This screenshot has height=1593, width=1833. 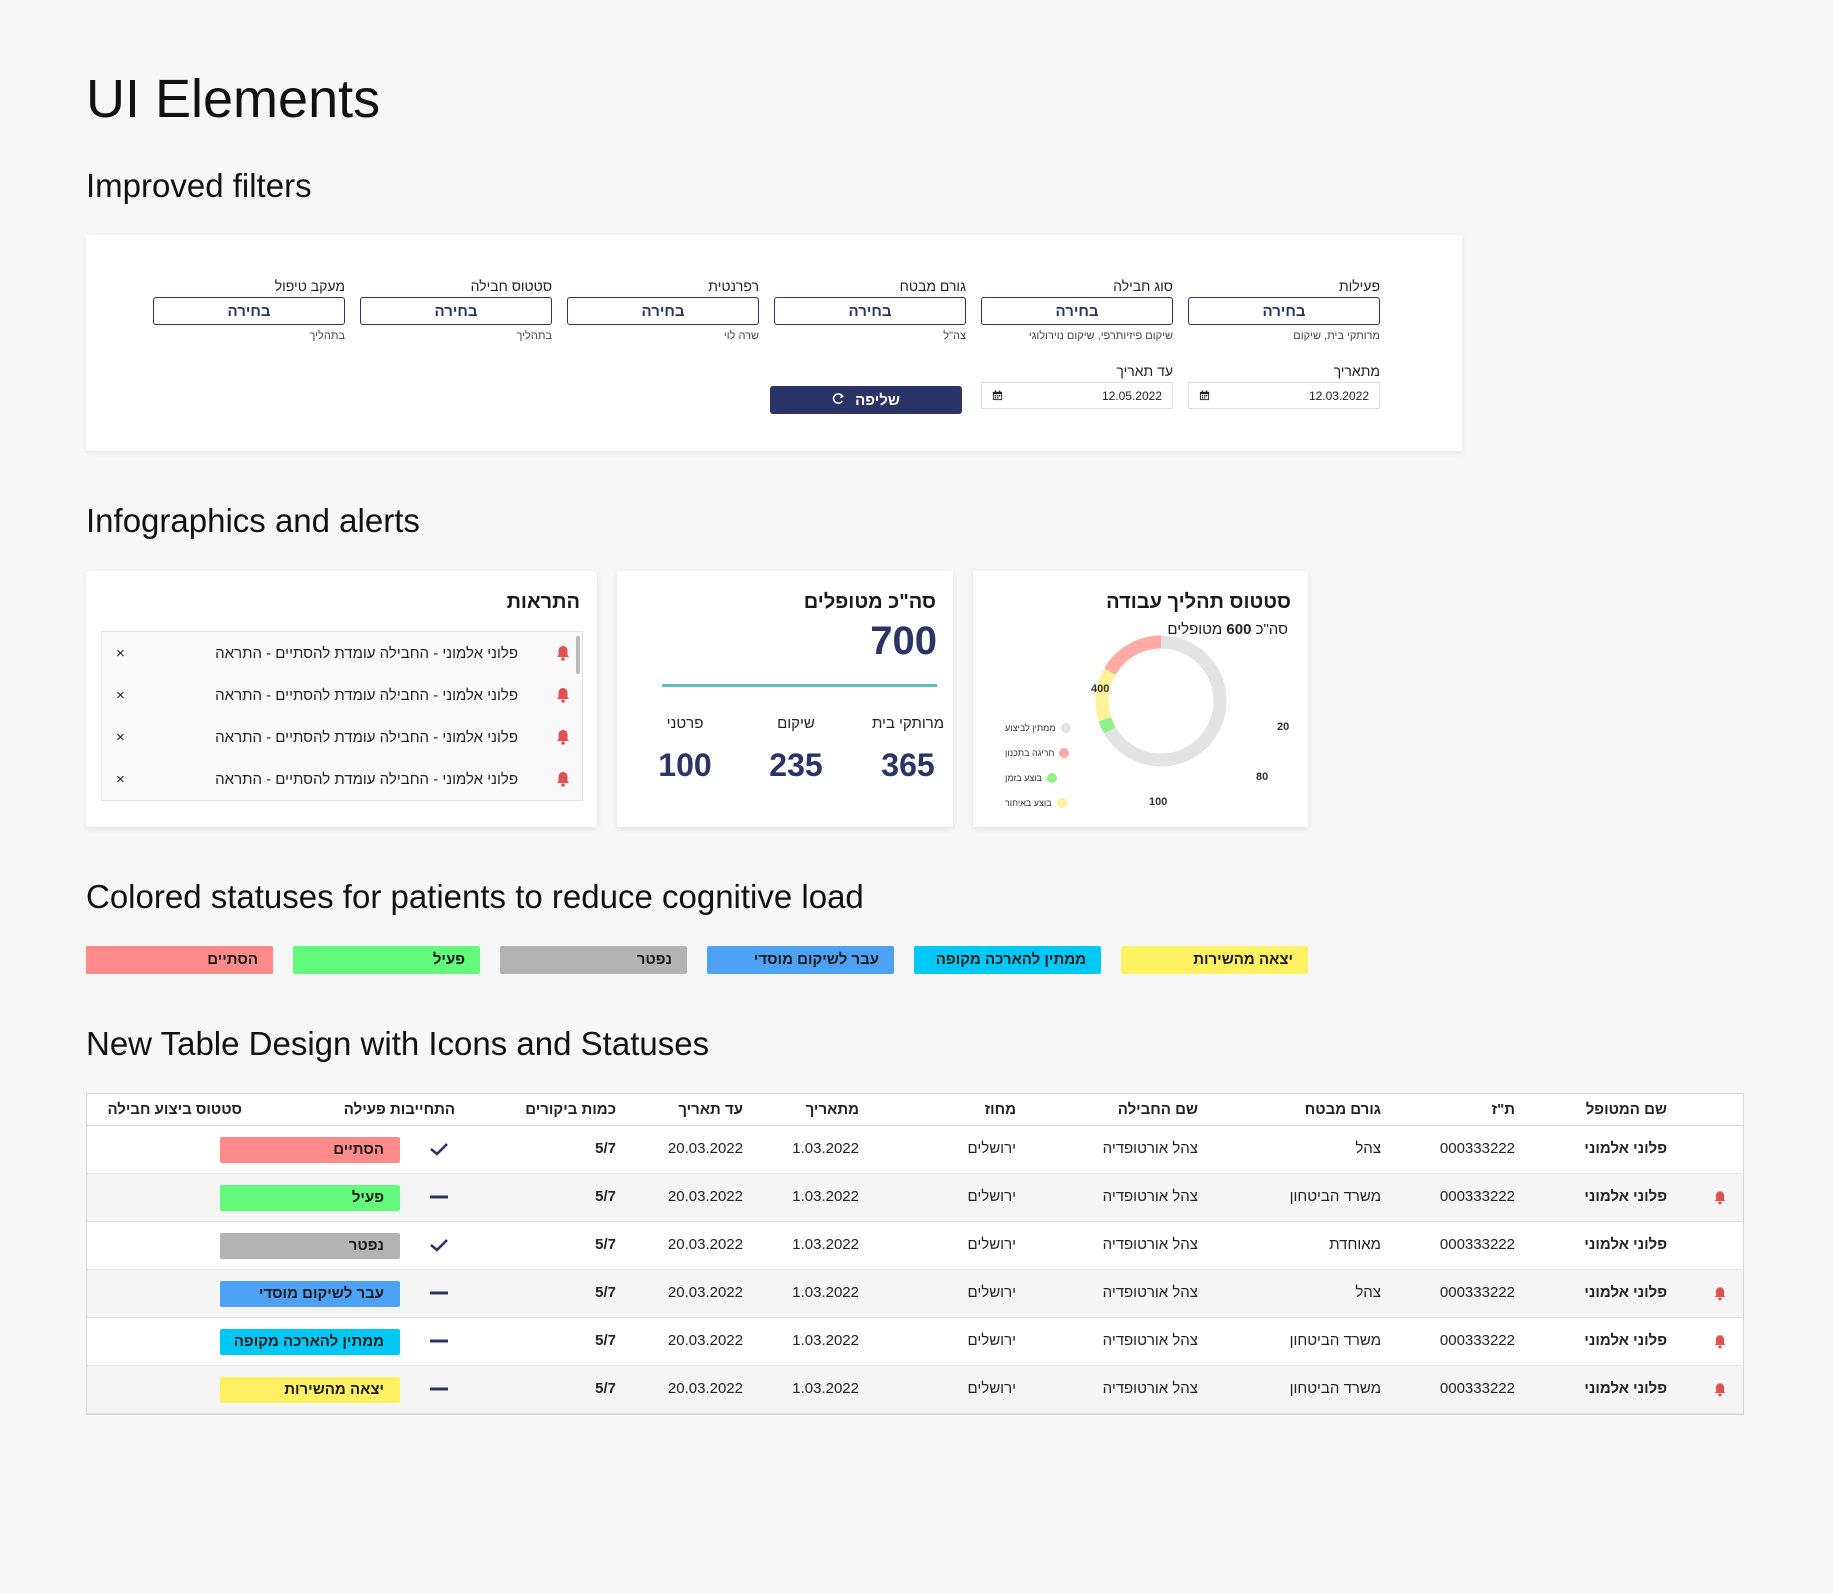 What do you see at coordinates (1239, 629) in the screenshot?
I see `subtitle-total: 600` at bounding box center [1239, 629].